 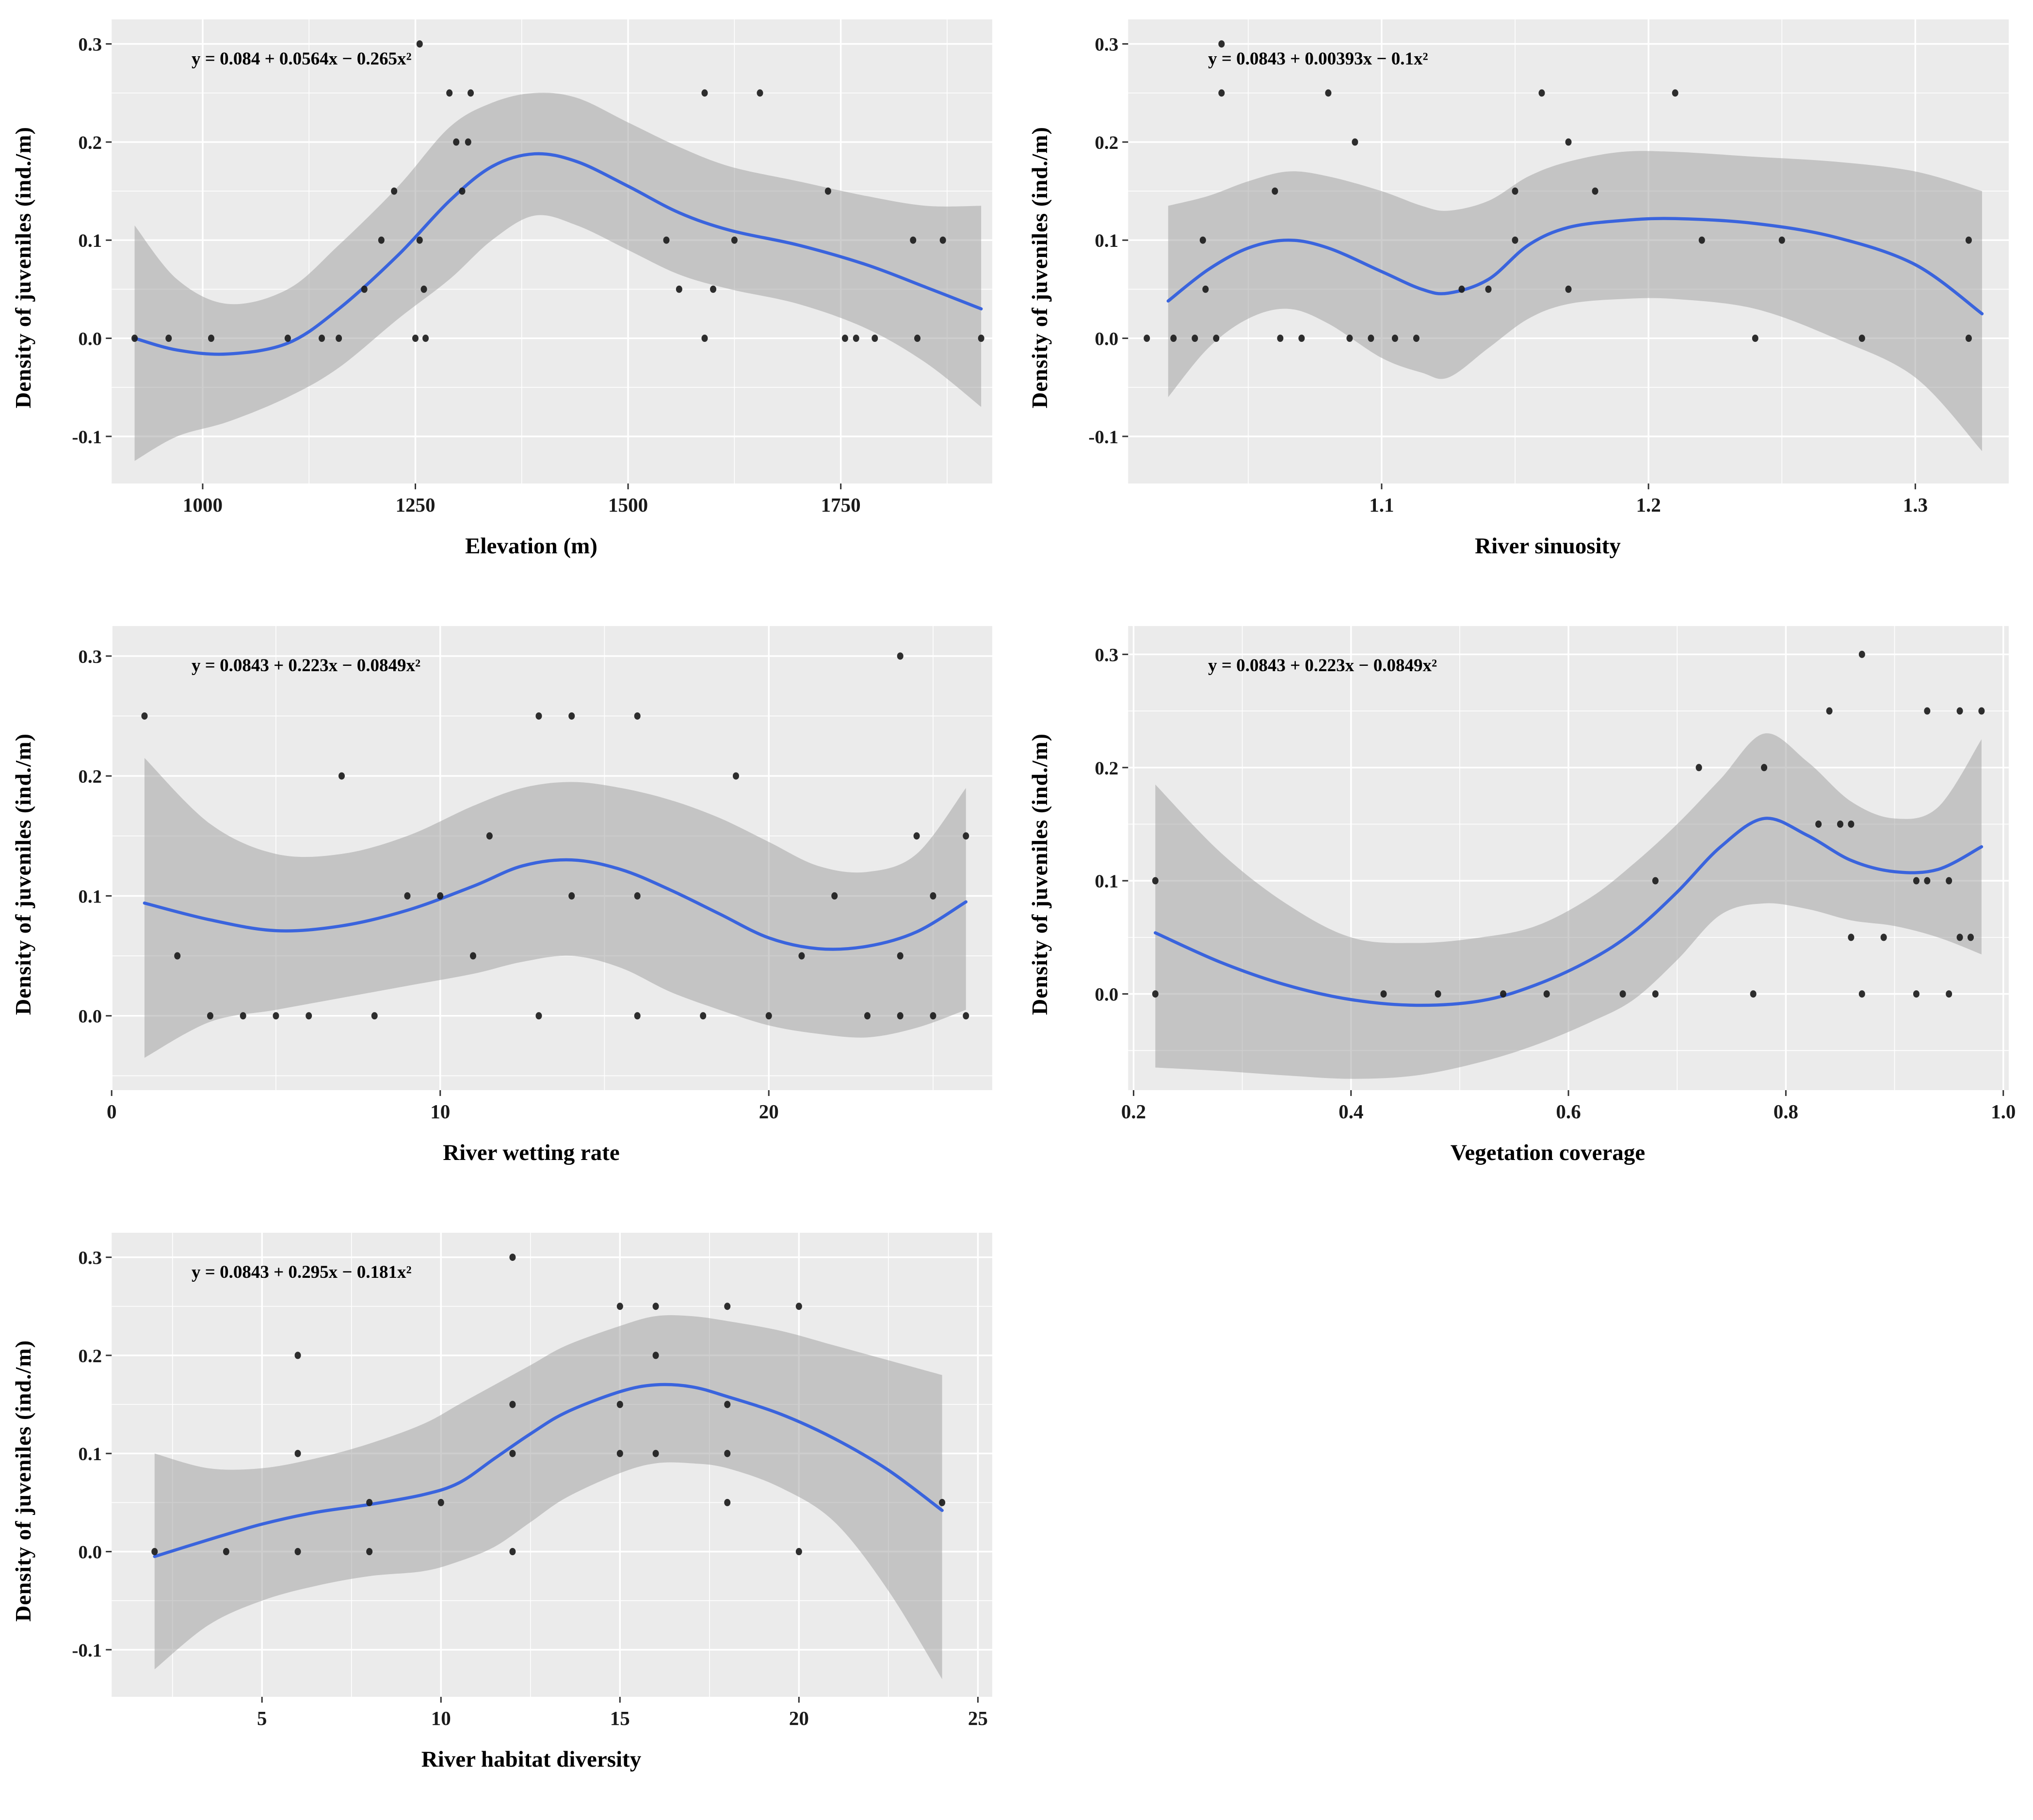 I want to click on x-tick-label: 1.1, so click(x=1381, y=505).